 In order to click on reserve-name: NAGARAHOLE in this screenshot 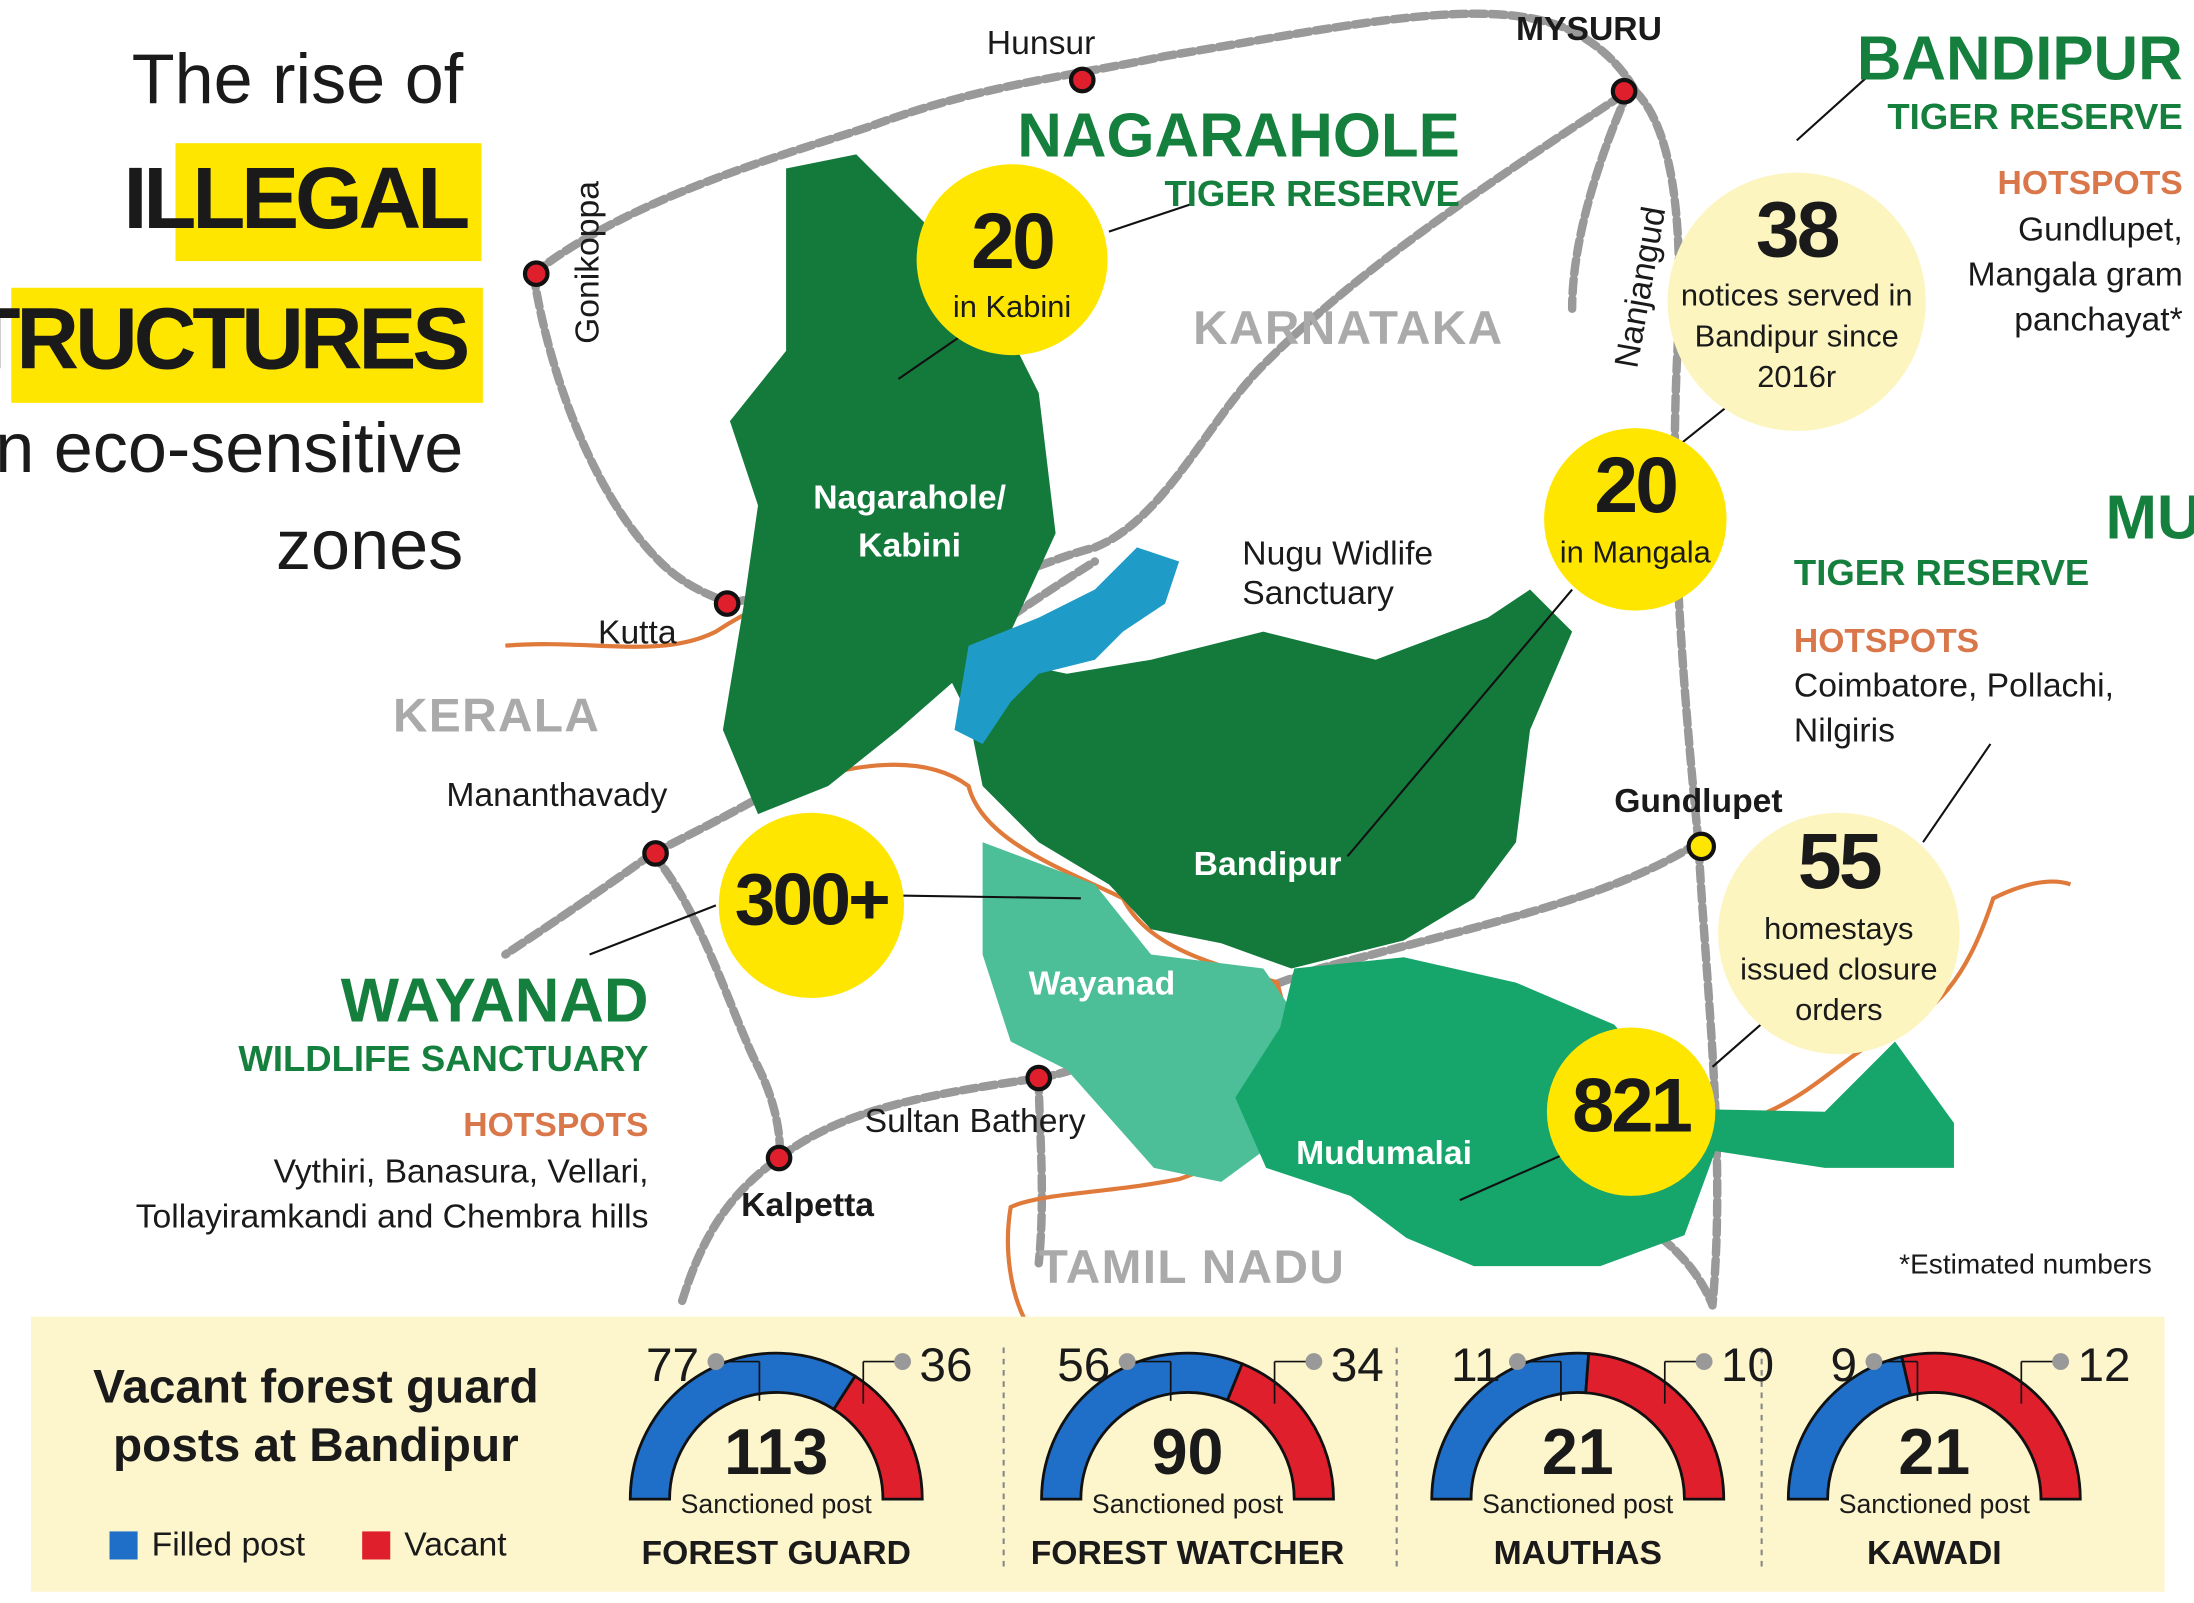, I will do `click(1238, 136)`.